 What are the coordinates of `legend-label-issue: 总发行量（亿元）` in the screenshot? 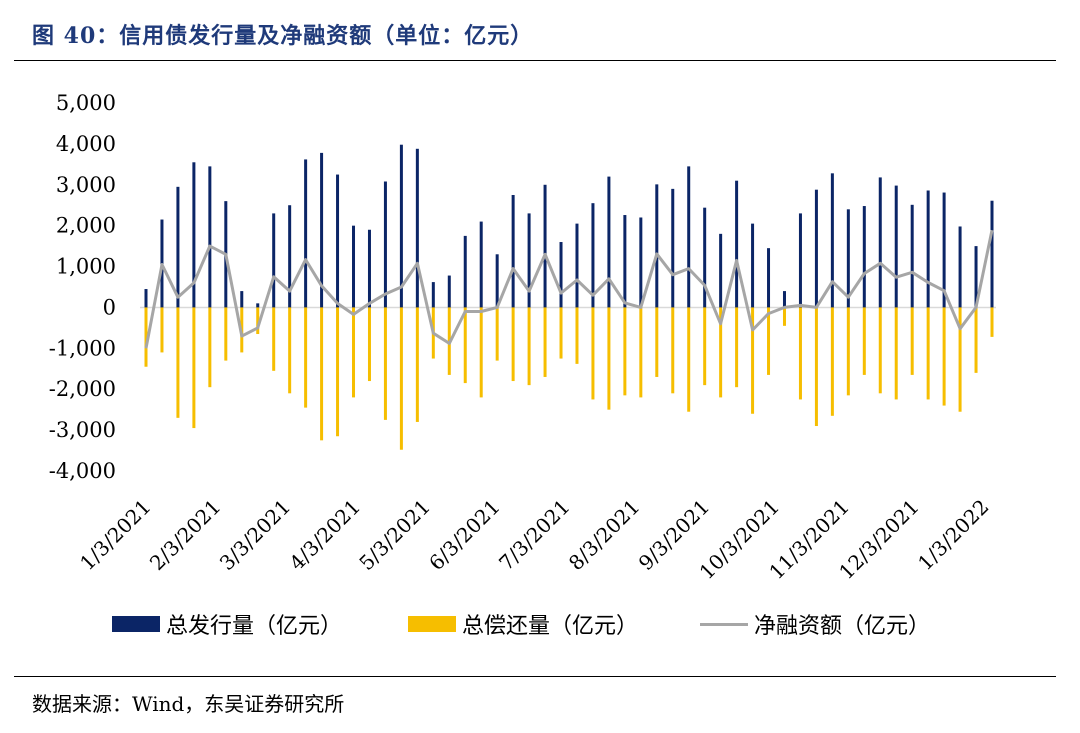 It's located at (254, 626).